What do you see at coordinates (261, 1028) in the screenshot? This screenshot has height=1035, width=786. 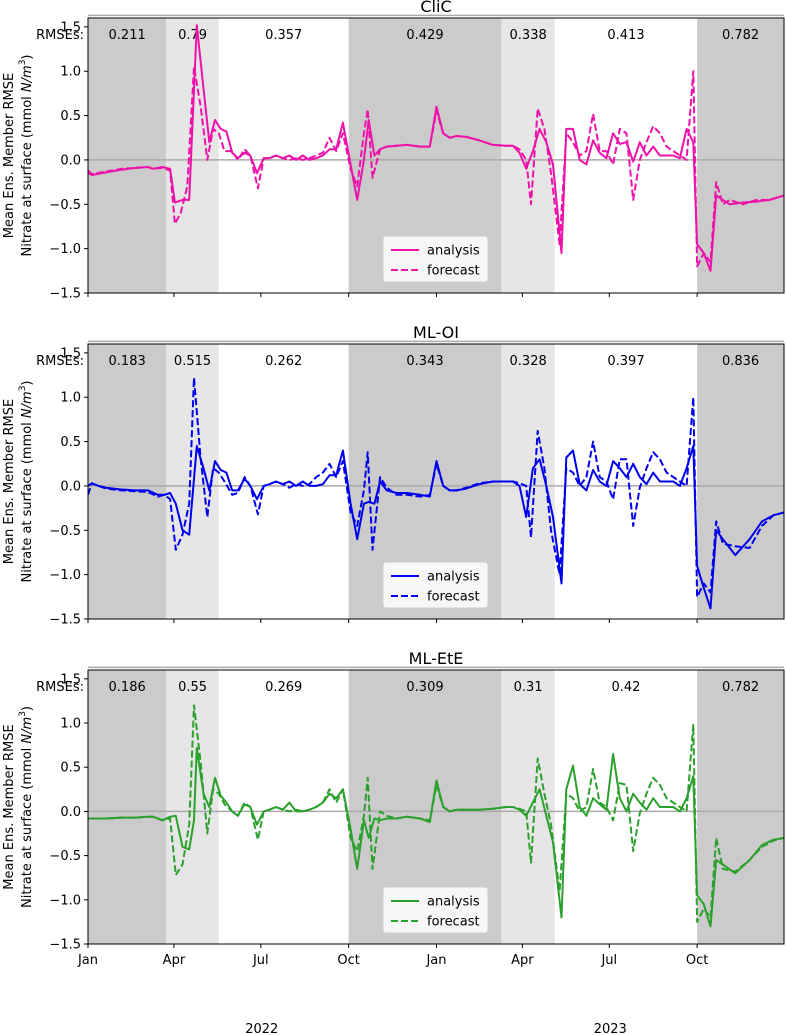 I see `year-label: 2022` at bounding box center [261, 1028].